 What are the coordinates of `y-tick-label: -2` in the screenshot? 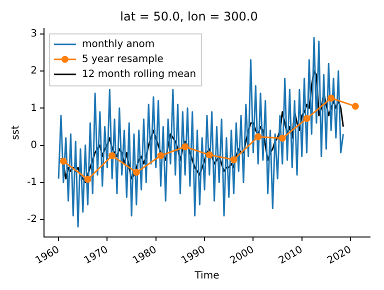 It's located at (31, 220).